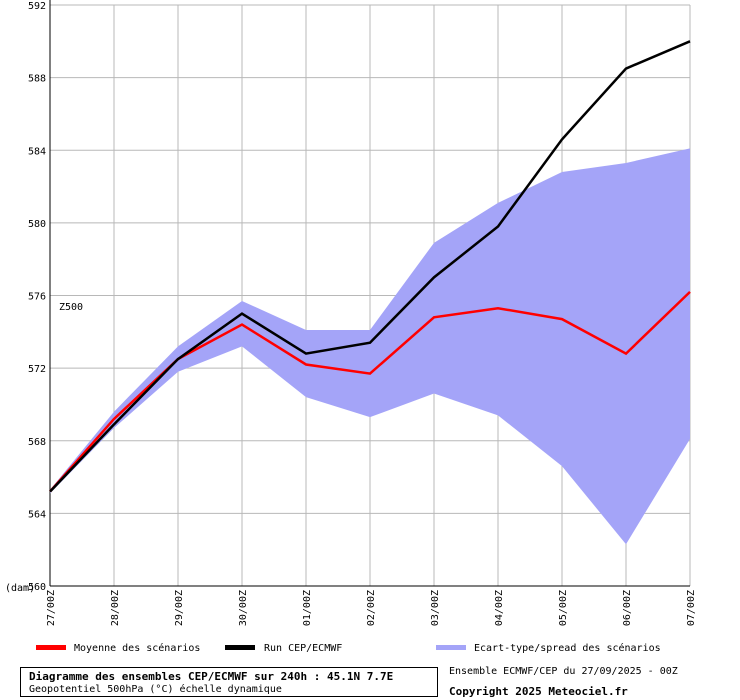 The width and height of the screenshot is (740, 700). I want to click on x-tick-label: 05/00Z, so click(563, 608).